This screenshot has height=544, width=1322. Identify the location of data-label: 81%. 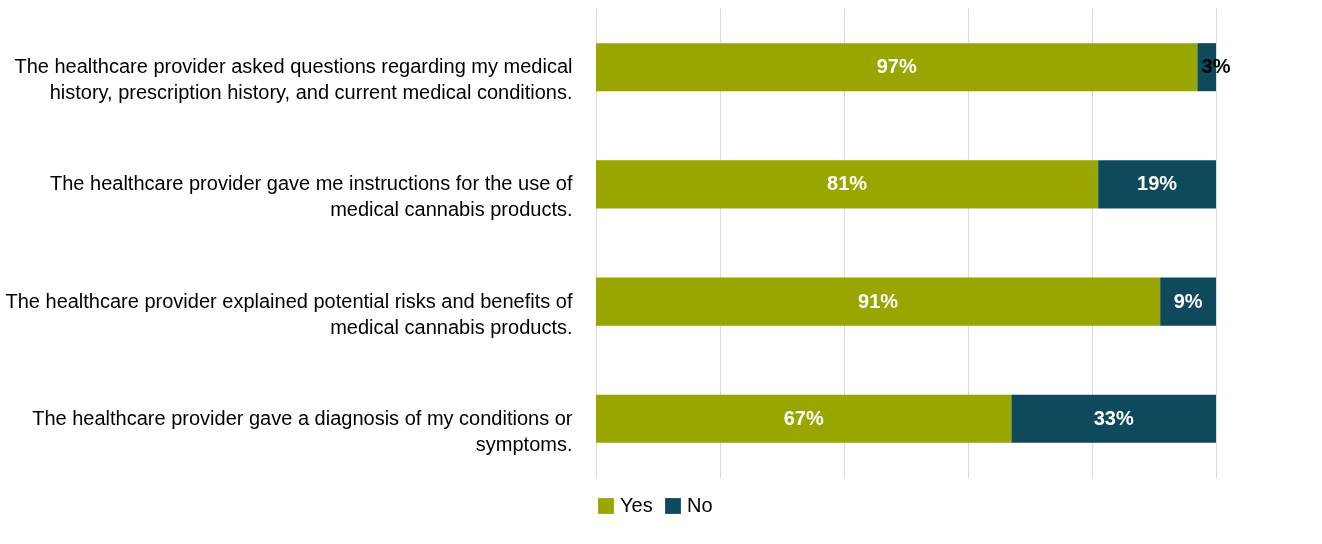
(847, 183).